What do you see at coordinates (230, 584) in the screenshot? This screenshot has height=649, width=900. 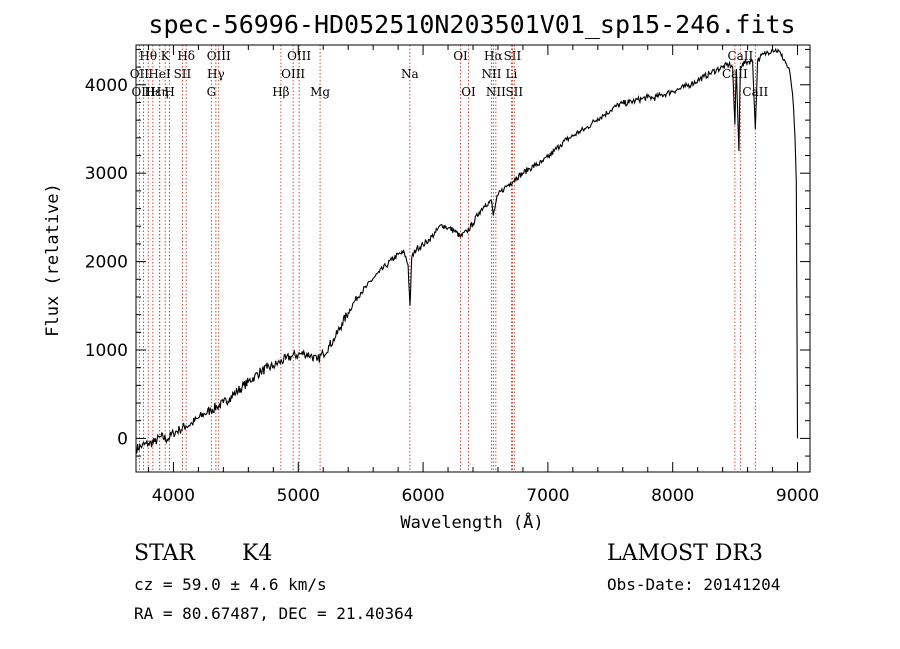 I see `redshift-cz: cz = 59.0 ± 4.6 km/s` at bounding box center [230, 584].